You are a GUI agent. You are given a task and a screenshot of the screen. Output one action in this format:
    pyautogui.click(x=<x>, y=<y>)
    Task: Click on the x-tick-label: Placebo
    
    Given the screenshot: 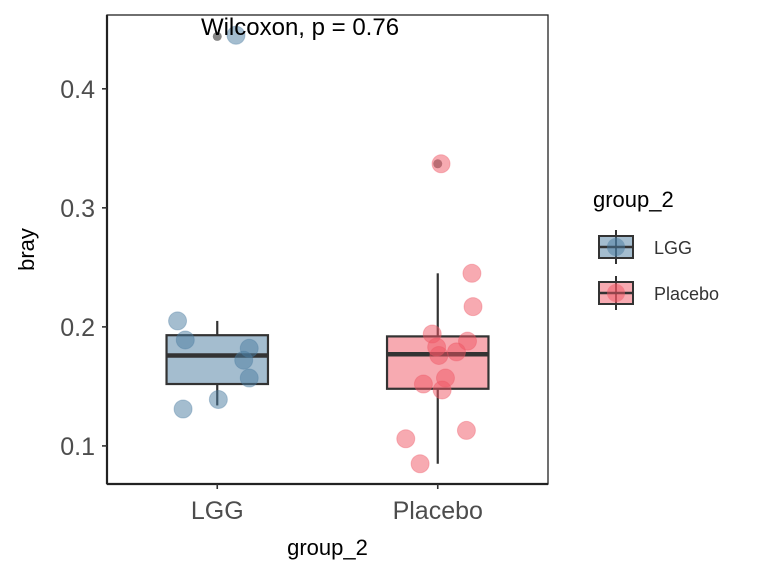 What is the action you would take?
    pyautogui.click(x=438, y=511)
    